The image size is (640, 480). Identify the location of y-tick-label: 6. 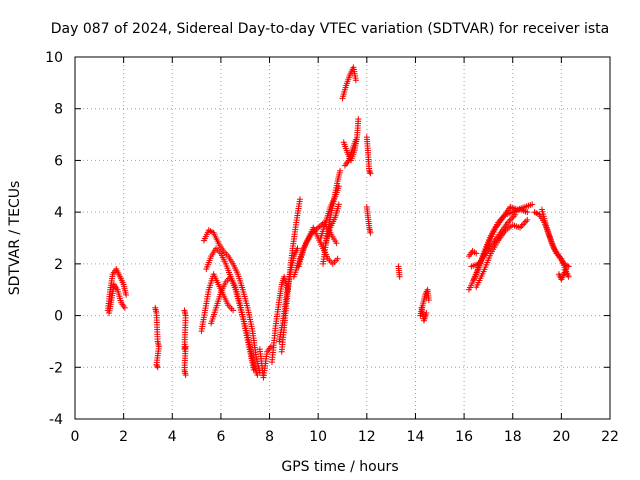
(58, 161).